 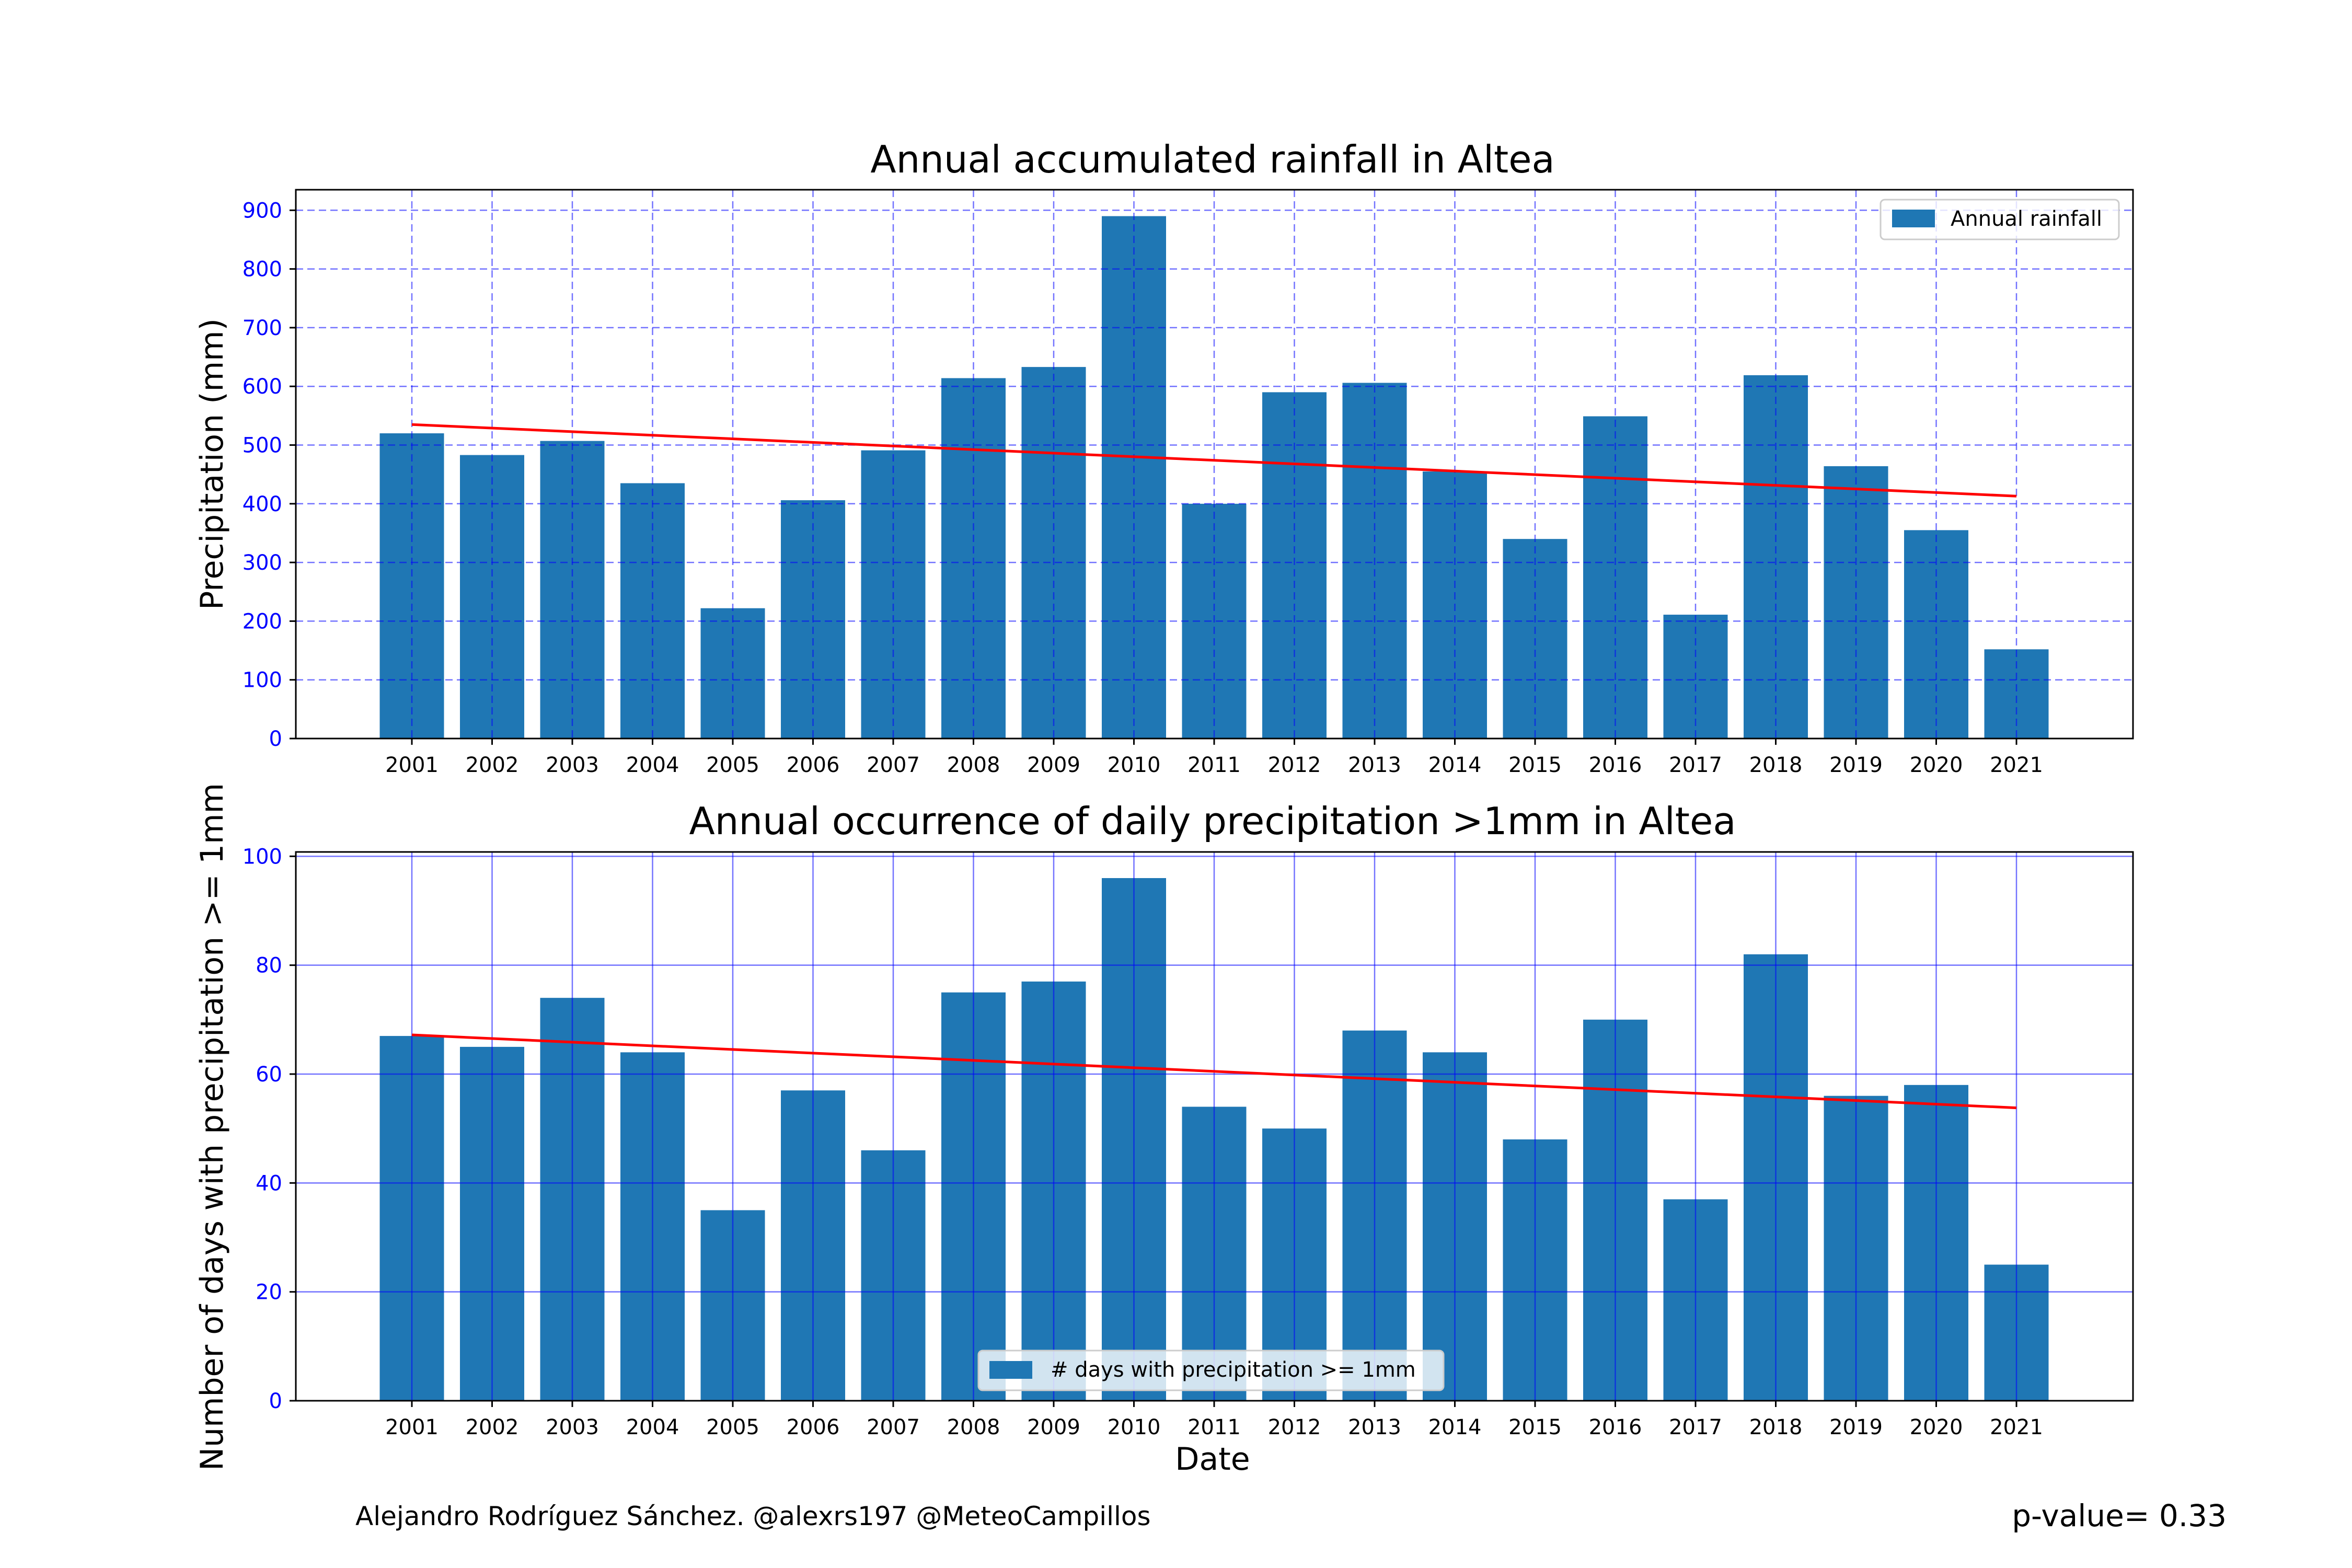 I want to click on rainfall-legend-swatch, so click(x=1913, y=218).